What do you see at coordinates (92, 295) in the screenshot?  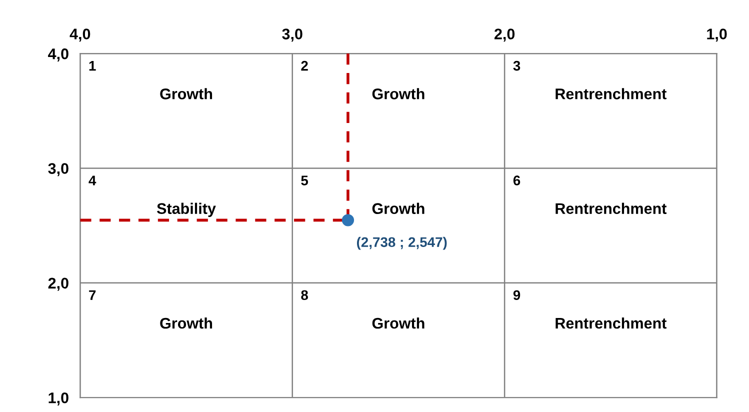 I see `annotation: 7` at bounding box center [92, 295].